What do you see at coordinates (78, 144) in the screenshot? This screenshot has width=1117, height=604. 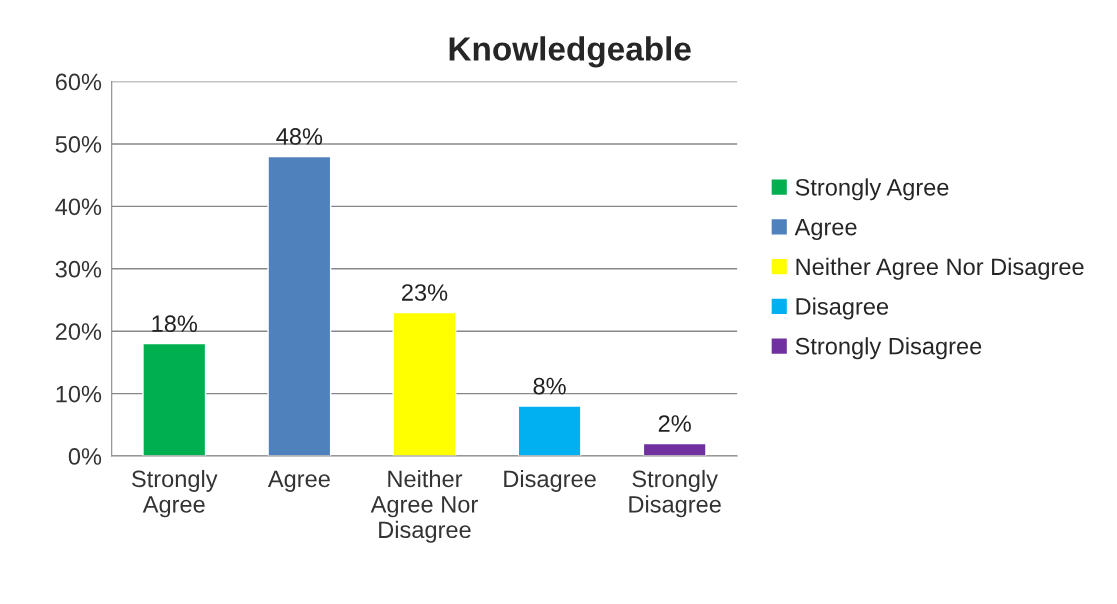 I see `y-tick-label: 50%` at bounding box center [78, 144].